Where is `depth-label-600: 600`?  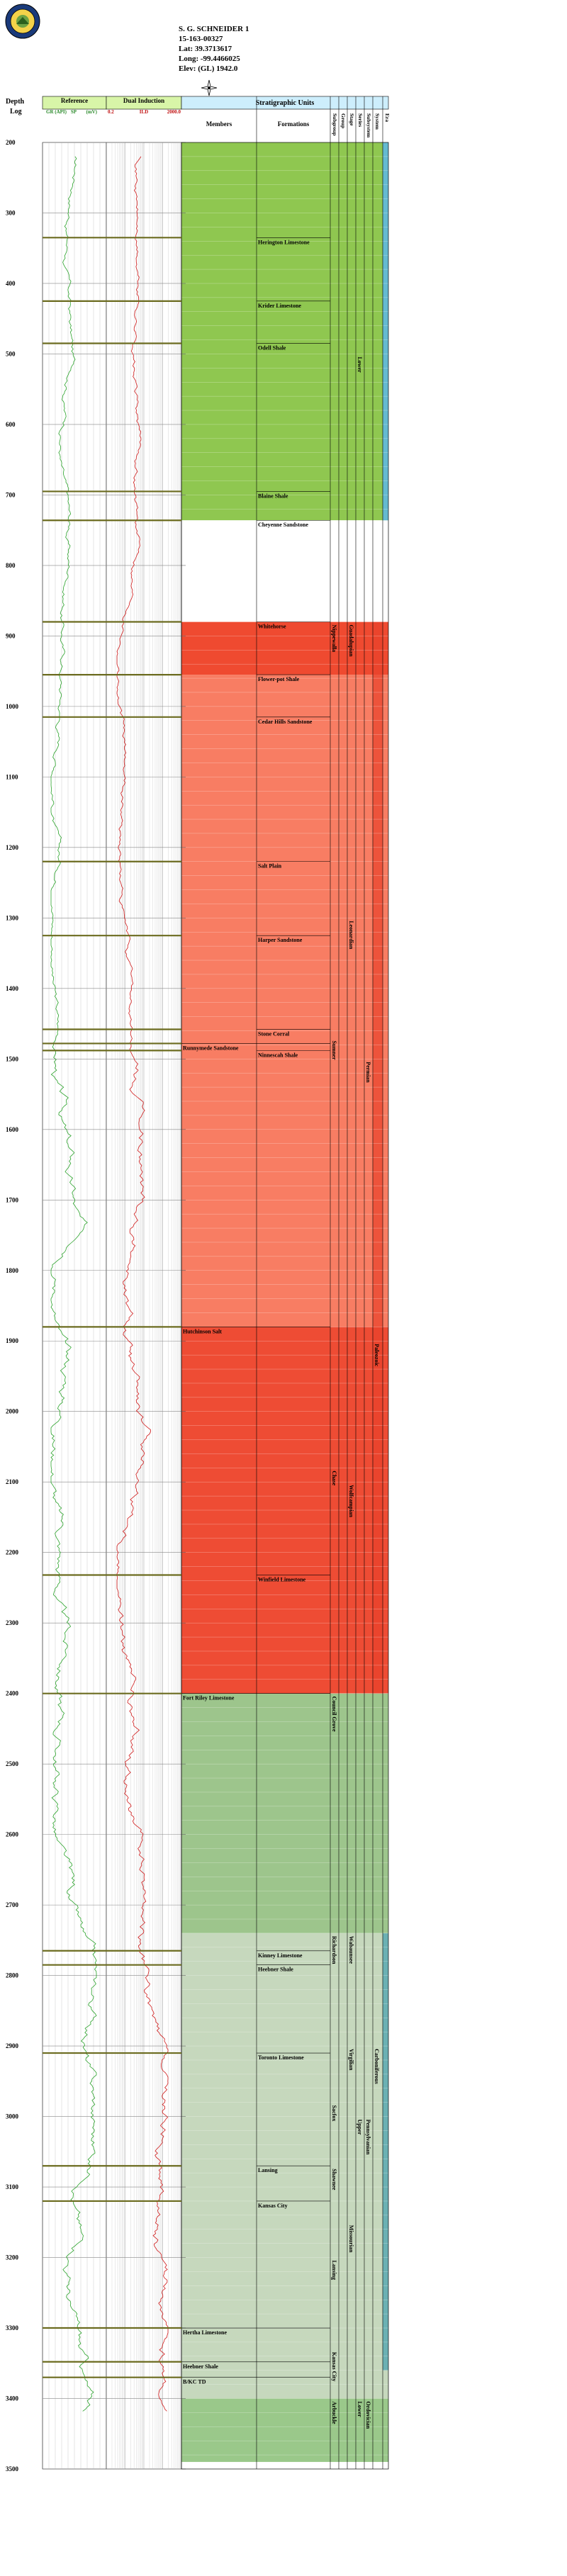
depth-label-600: 600 is located at coordinates (11, 424).